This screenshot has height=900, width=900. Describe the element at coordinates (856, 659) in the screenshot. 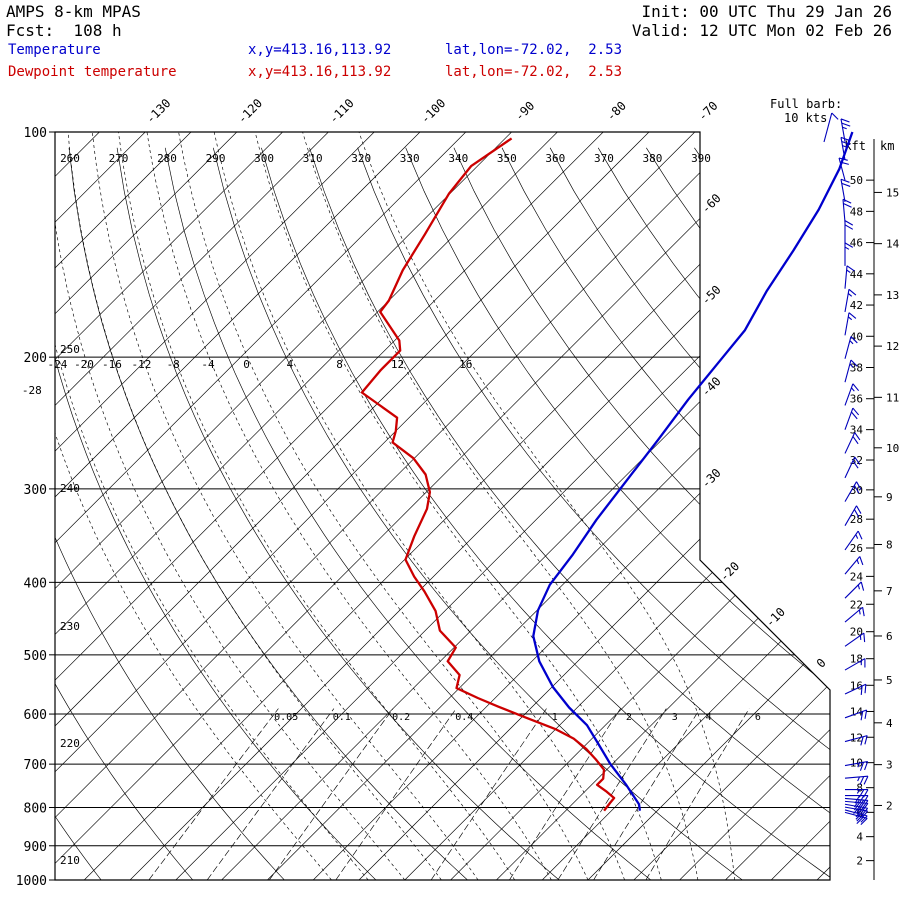

I see `kft-tick-label: 18` at that location.